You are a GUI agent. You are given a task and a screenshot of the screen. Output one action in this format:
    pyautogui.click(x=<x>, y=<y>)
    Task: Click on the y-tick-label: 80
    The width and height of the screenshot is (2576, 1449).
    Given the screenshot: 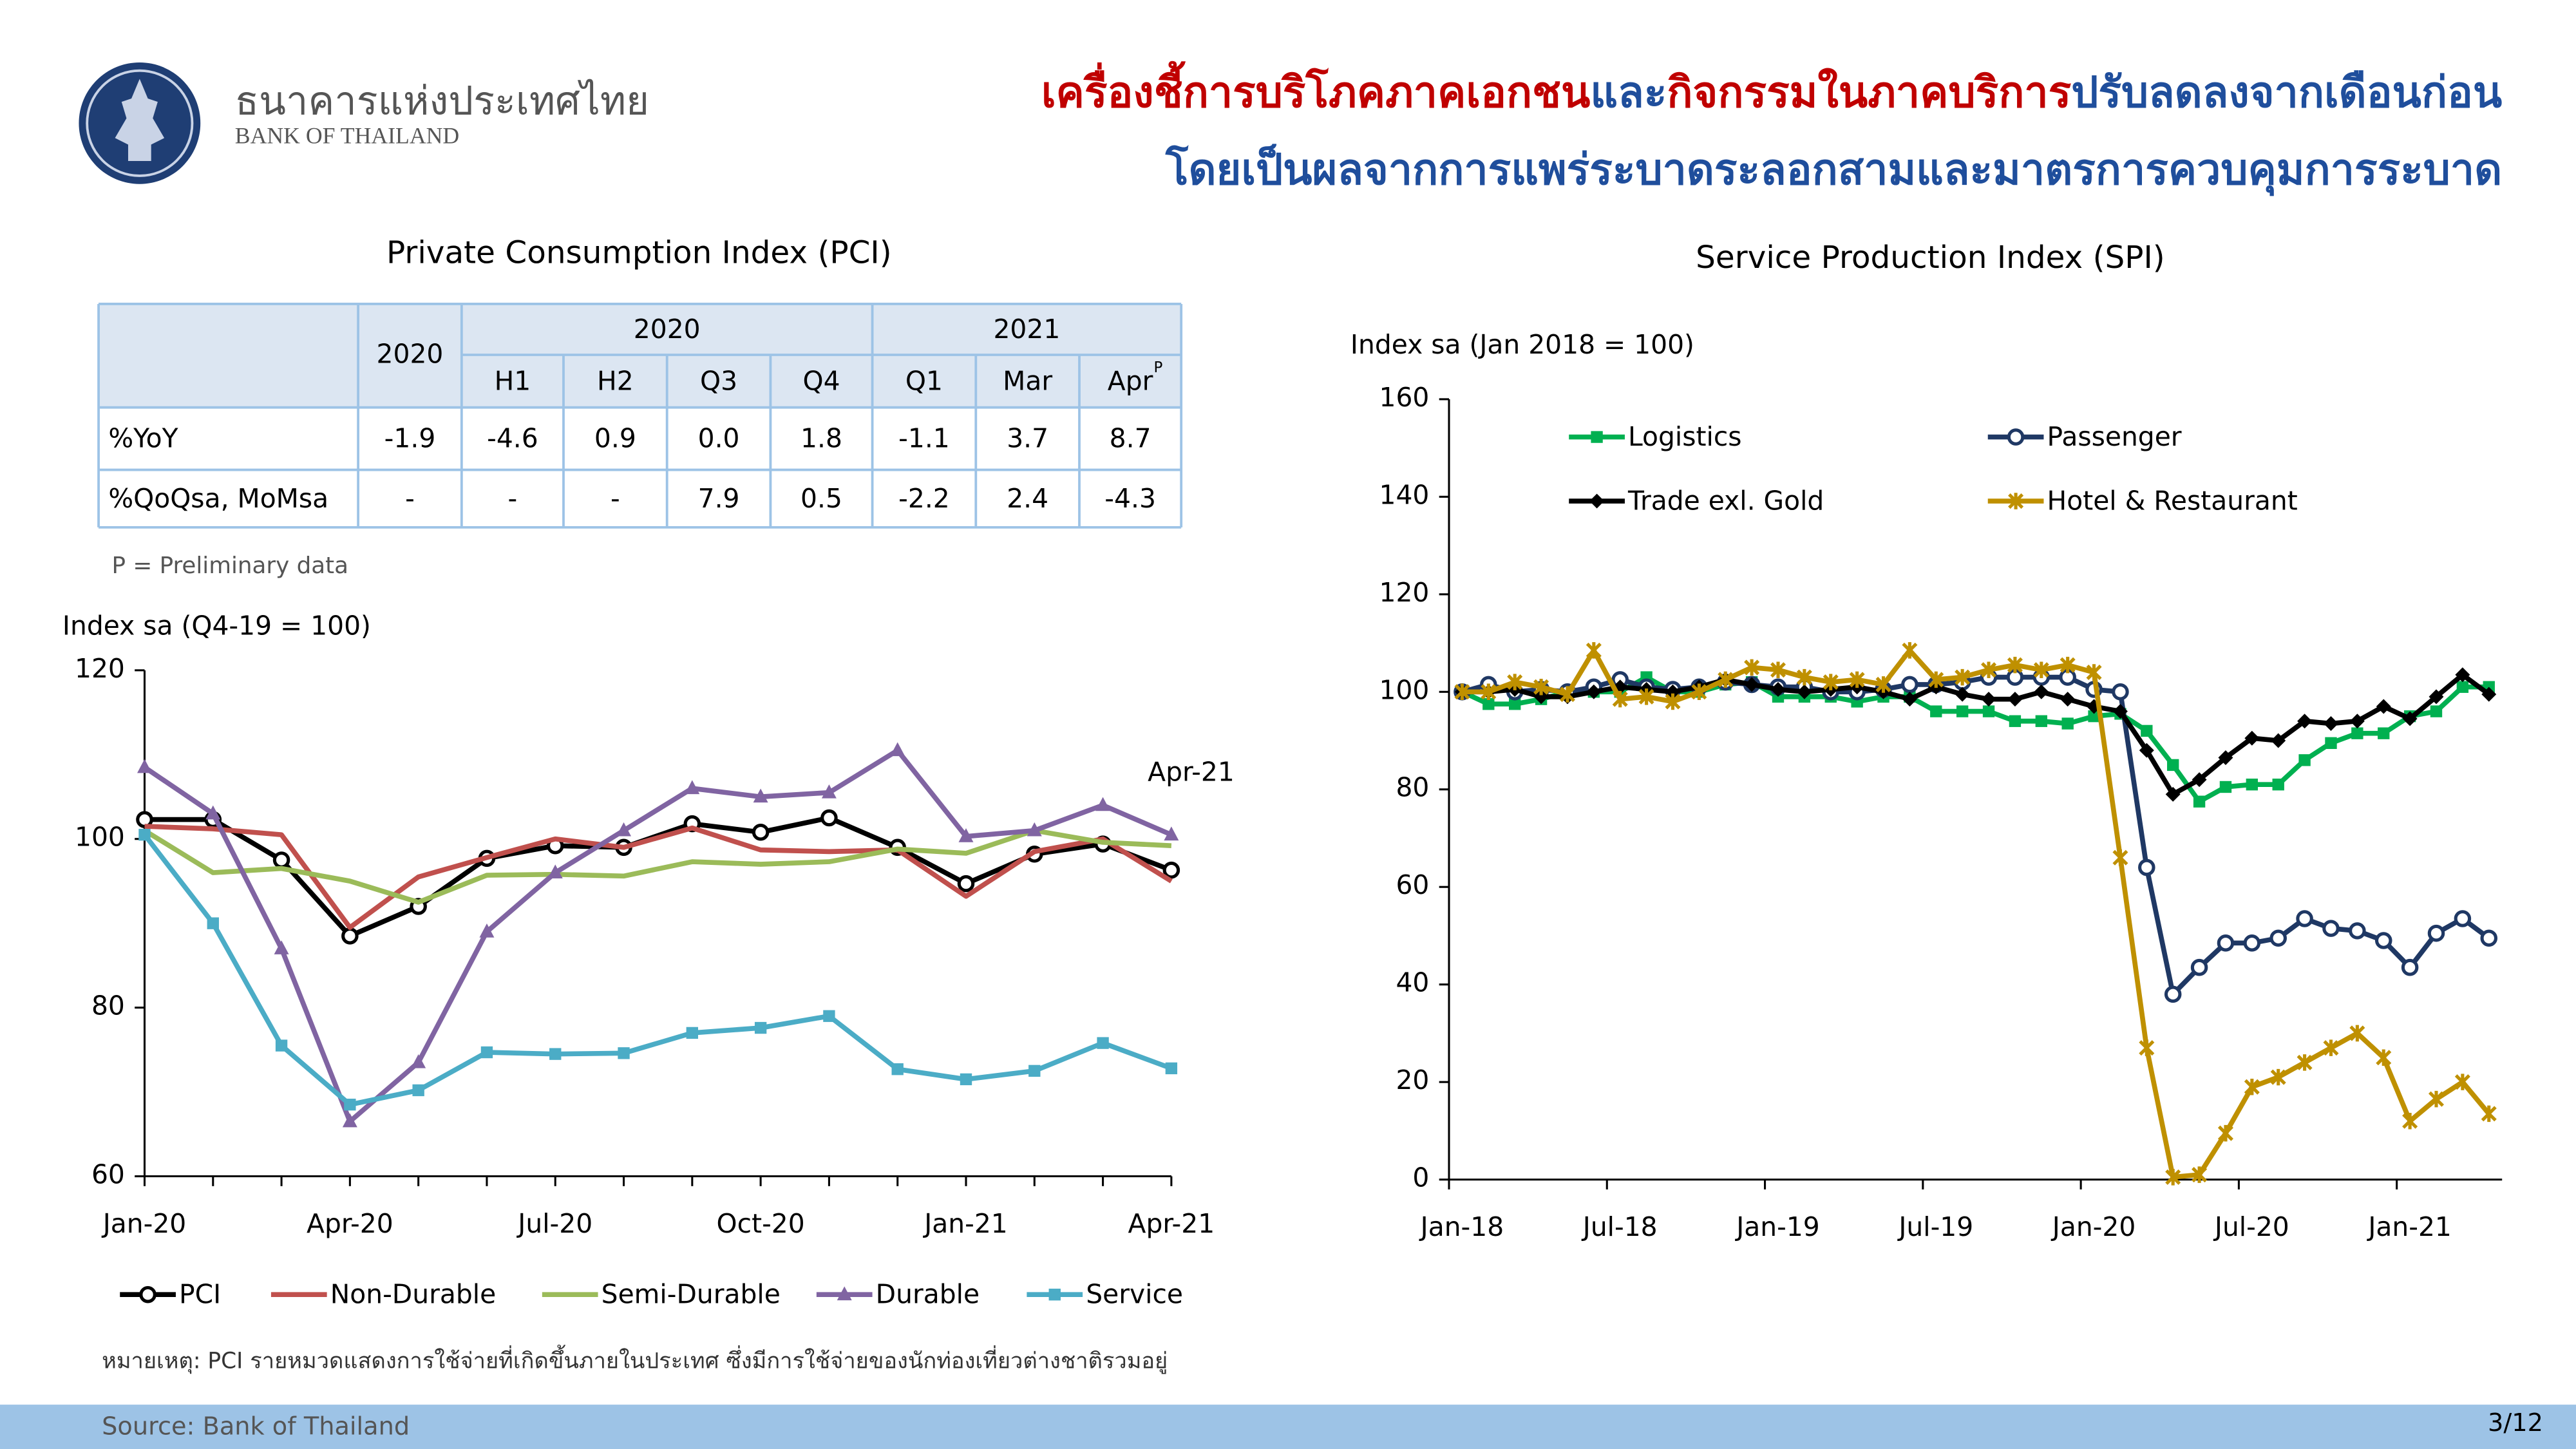 What is the action you would take?
    pyautogui.click(x=108, y=1006)
    